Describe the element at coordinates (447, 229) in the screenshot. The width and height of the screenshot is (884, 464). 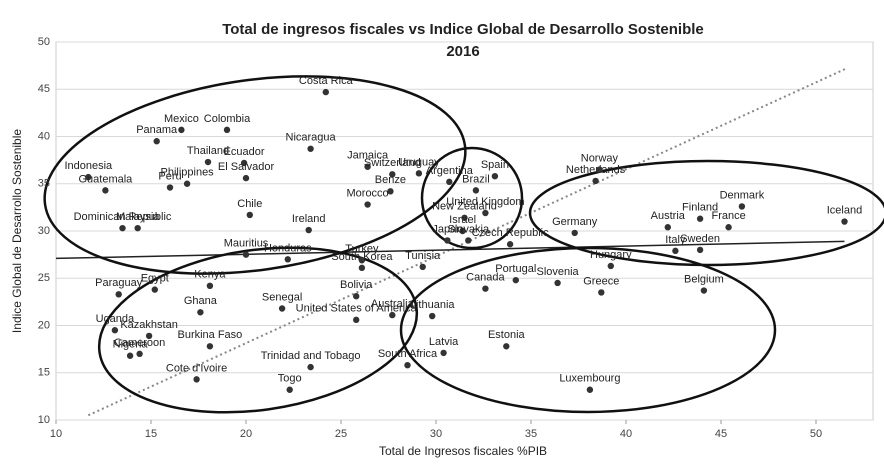
I see `point-label: Japan` at that location.